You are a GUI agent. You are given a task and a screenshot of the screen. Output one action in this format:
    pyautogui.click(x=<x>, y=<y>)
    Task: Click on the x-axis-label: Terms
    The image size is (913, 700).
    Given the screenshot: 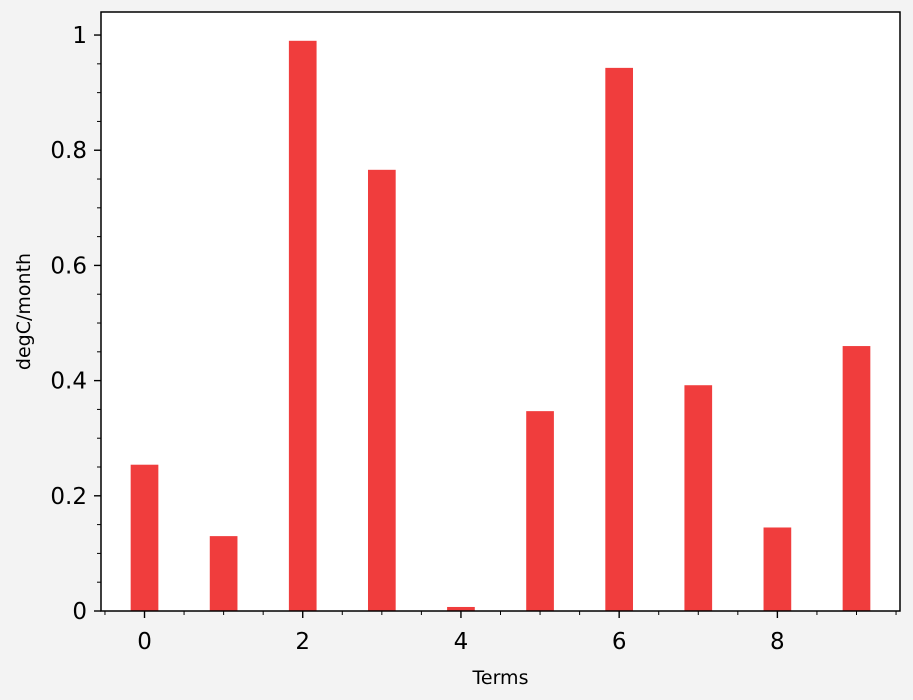 What is the action you would take?
    pyautogui.click(x=500, y=678)
    